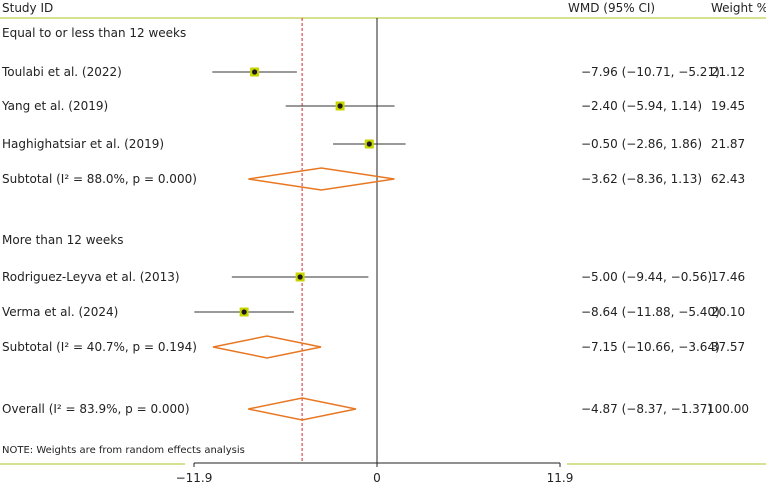  Describe the element at coordinates (650, 347) in the screenshot. I see `subtotal-ci-text: −7.15 (−10.66, −3.64)` at that location.